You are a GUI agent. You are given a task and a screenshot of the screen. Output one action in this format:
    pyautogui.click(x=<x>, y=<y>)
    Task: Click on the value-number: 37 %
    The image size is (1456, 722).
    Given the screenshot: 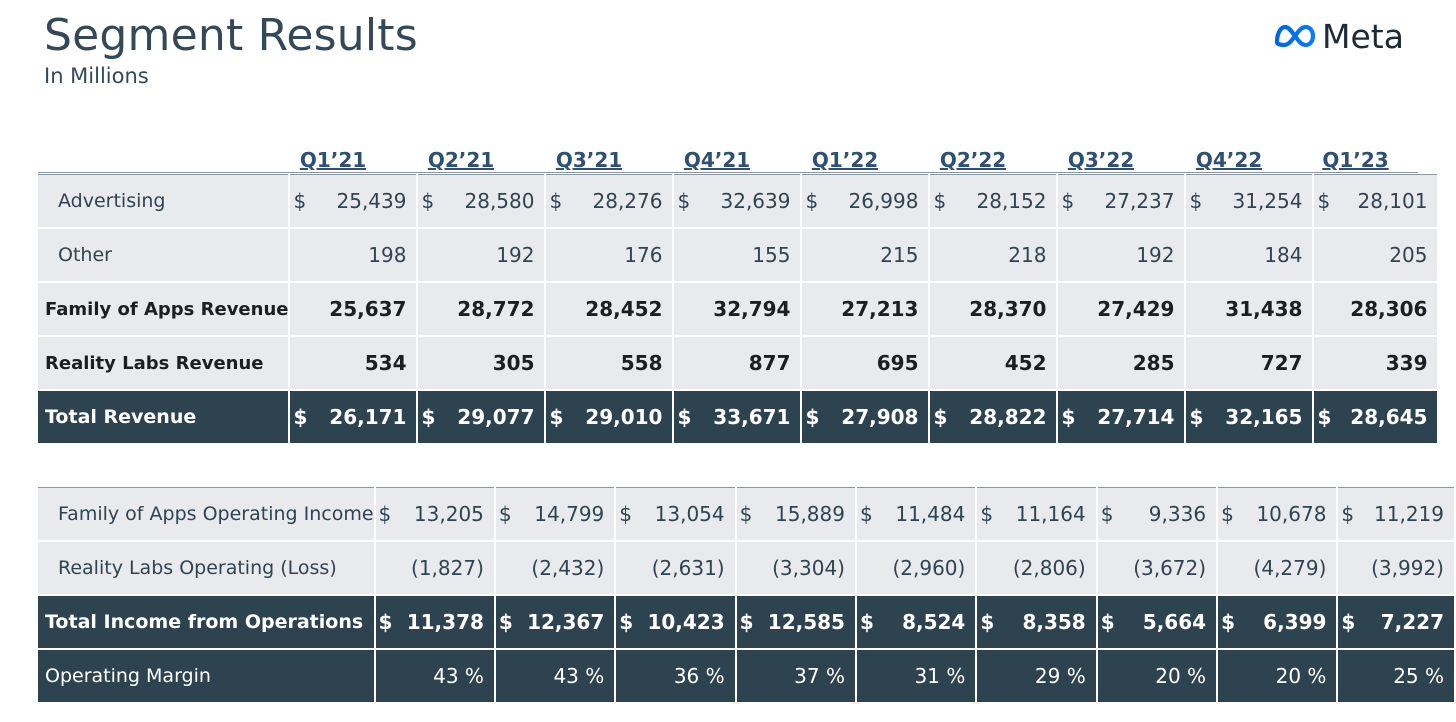 What is the action you would take?
    pyautogui.click(x=819, y=676)
    